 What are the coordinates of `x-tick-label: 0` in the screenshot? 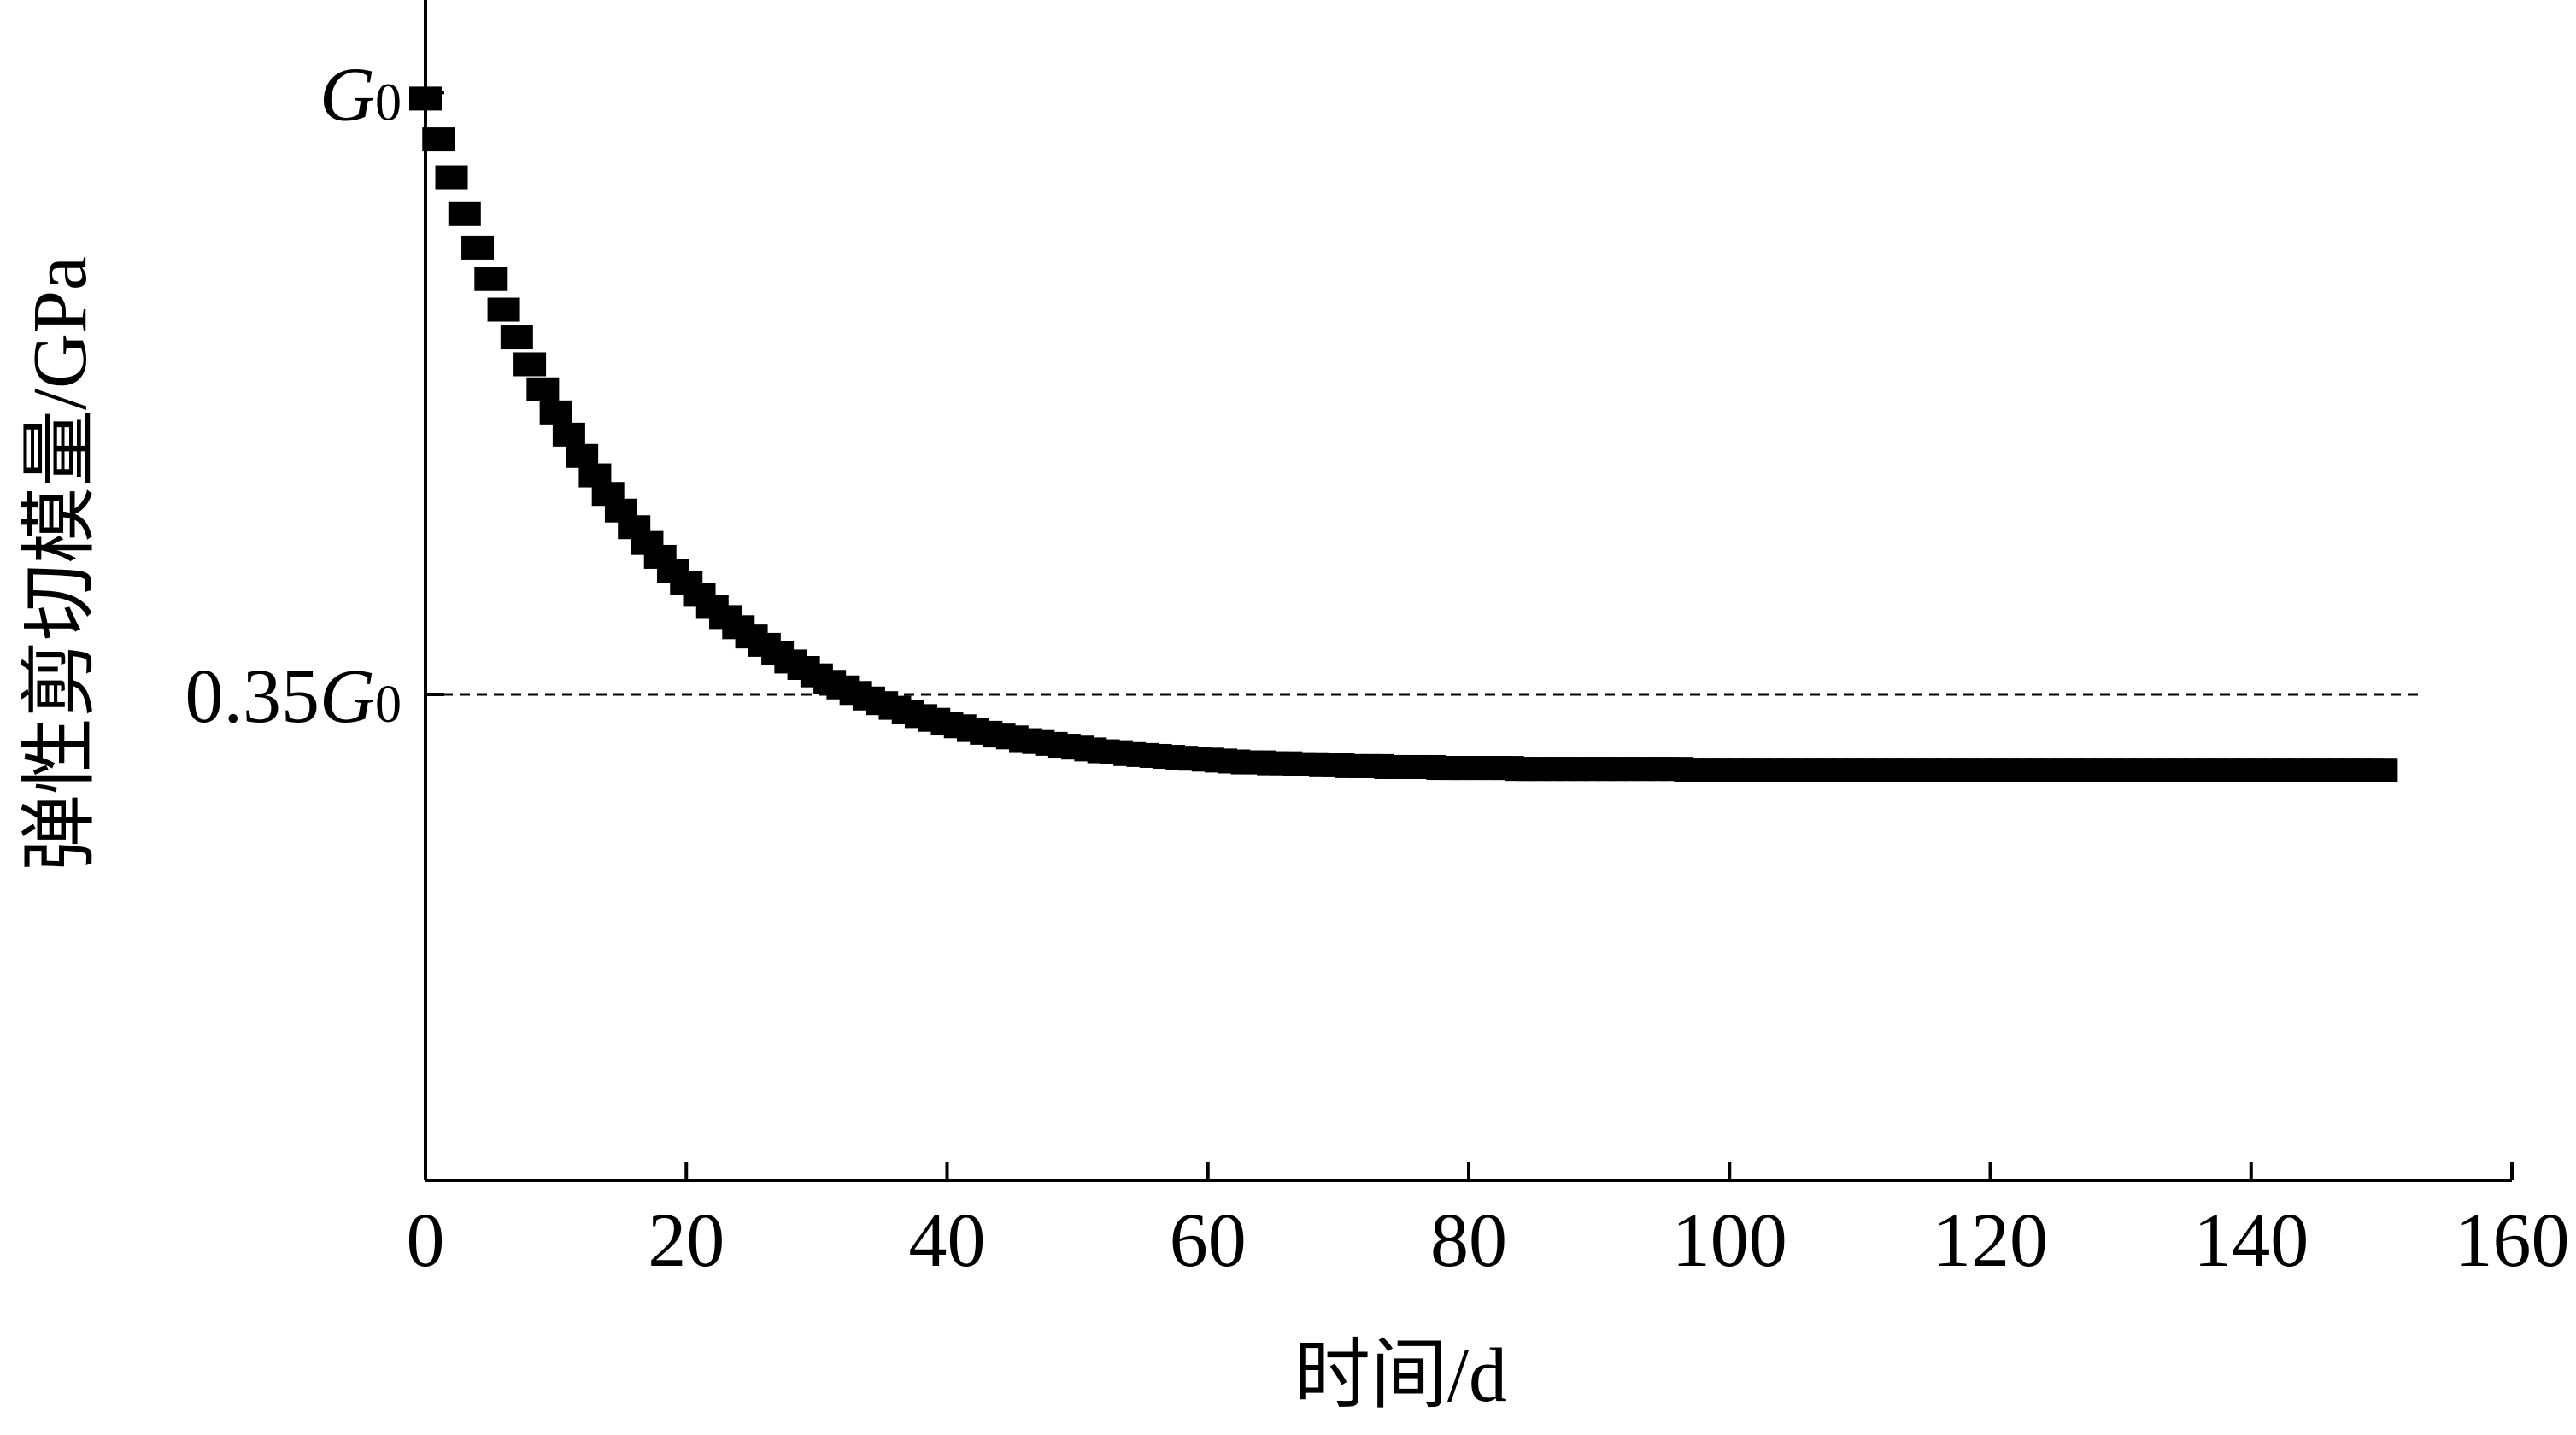 It's located at (426, 1240).